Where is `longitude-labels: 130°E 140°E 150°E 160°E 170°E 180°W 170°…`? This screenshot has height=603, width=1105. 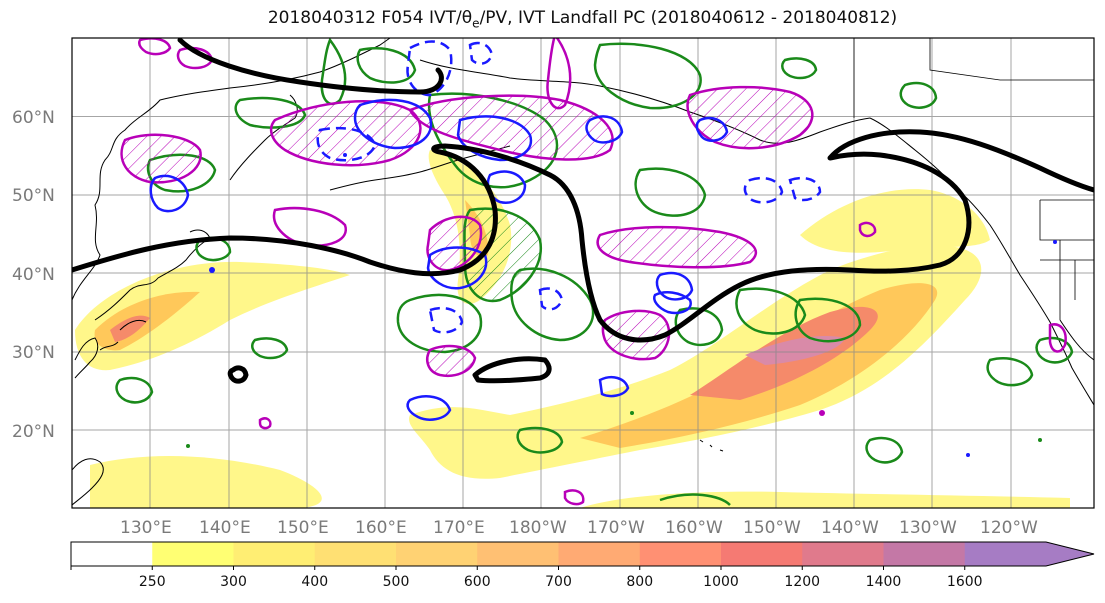 longitude-labels: 130°E 140°E 150°E 160°E 170°E 180°W 170°… is located at coordinates (579, 528).